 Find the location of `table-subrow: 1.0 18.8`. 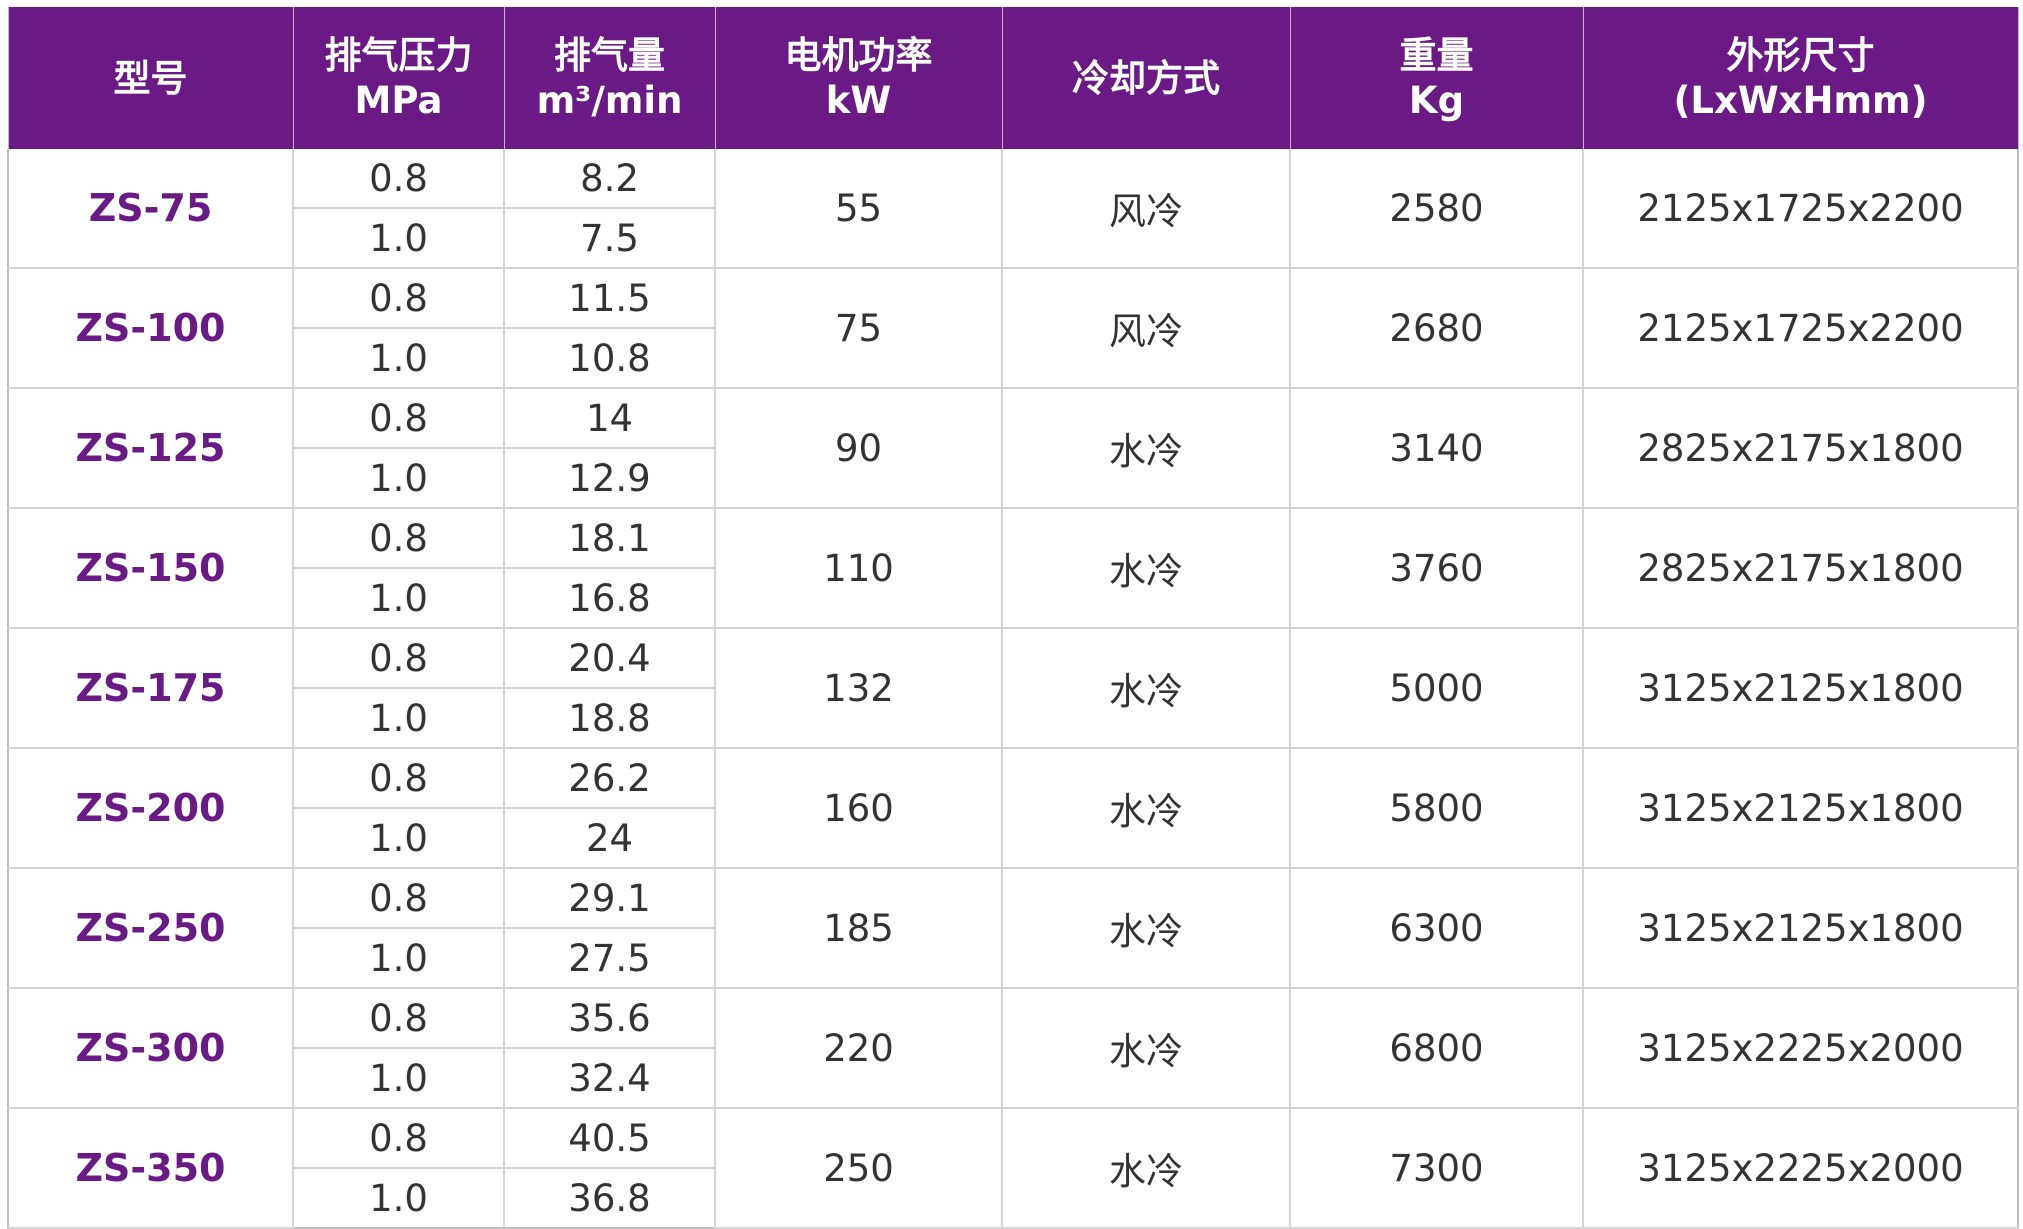

table-subrow: 1.0 18.8 is located at coordinates (1013, 718).